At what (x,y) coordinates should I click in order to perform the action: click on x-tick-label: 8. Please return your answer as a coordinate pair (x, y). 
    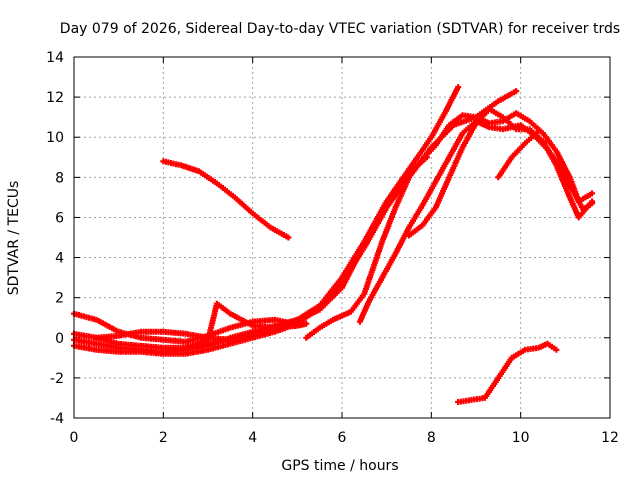
    Looking at the image, I should click on (431, 438).